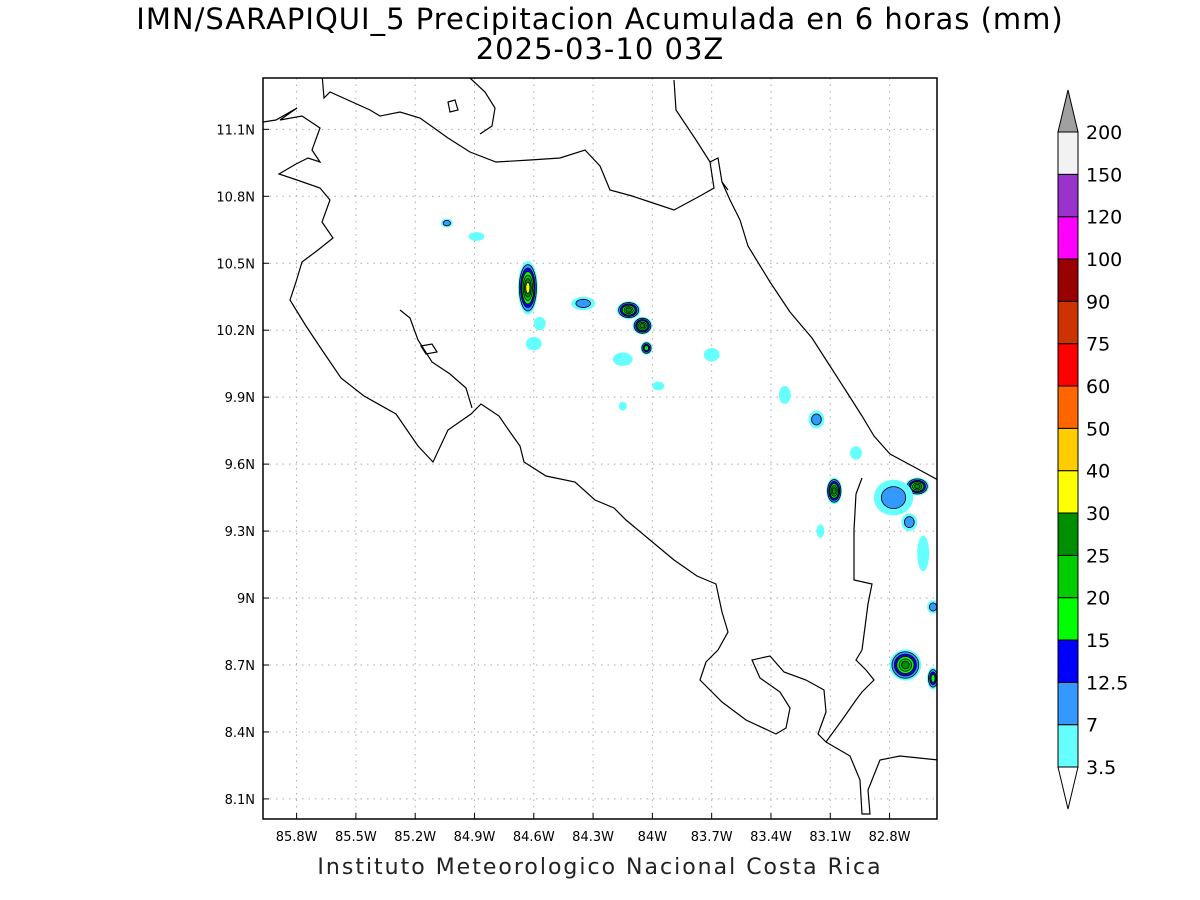 This screenshot has width=1200, height=900. Describe the element at coordinates (534, 837) in the screenshot. I see `lon-tick-label: 84.6W` at that location.